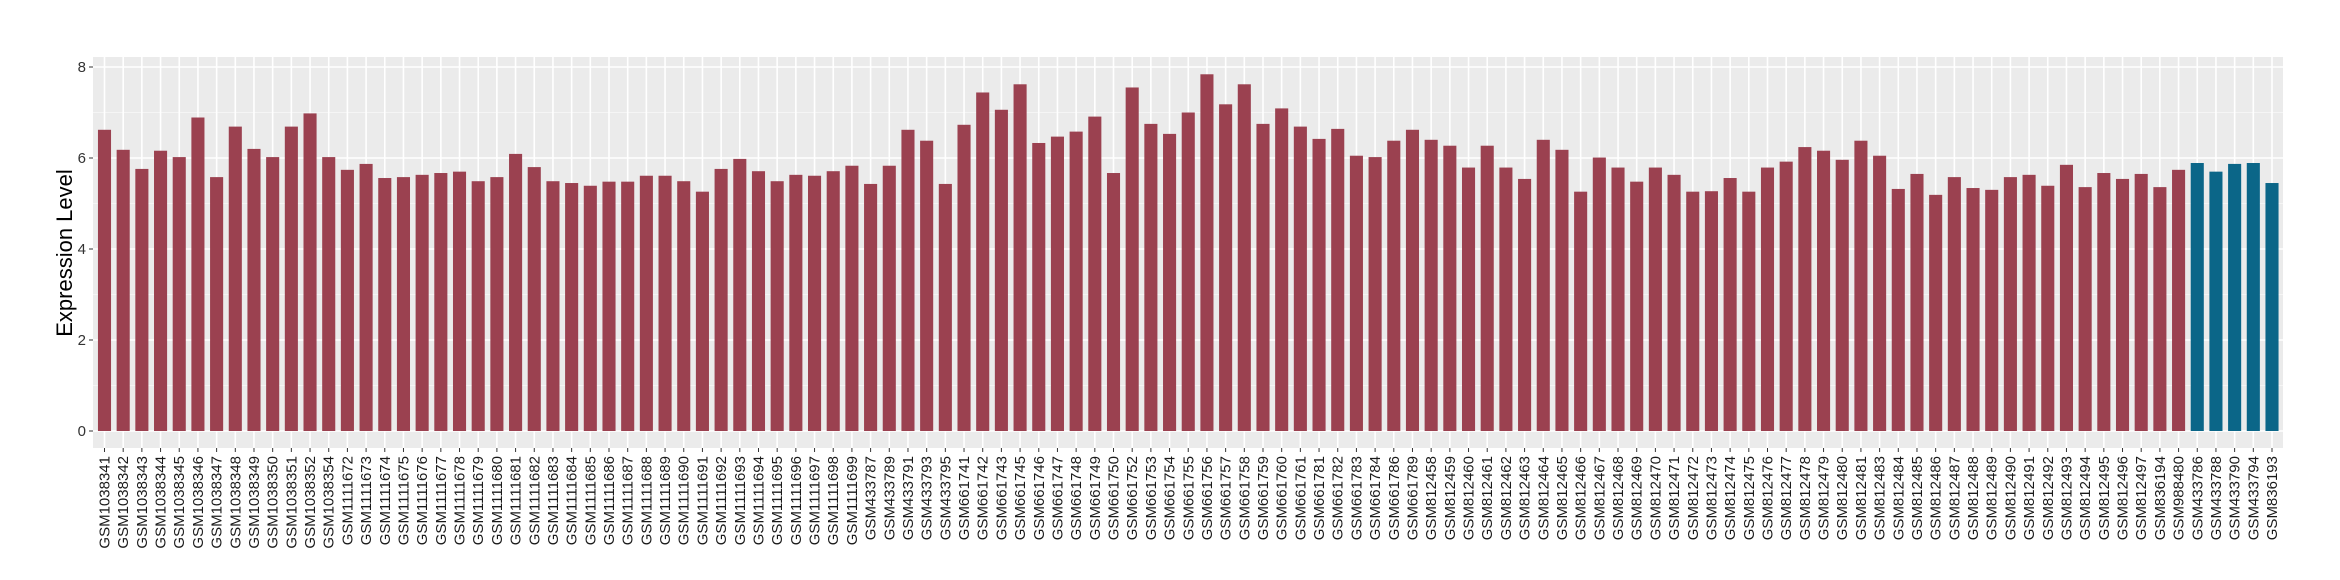 The image size is (2340, 580). What do you see at coordinates (82, 67) in the screenshot?
I see `y-tick-label: 8` at bounding box center [82, 67].